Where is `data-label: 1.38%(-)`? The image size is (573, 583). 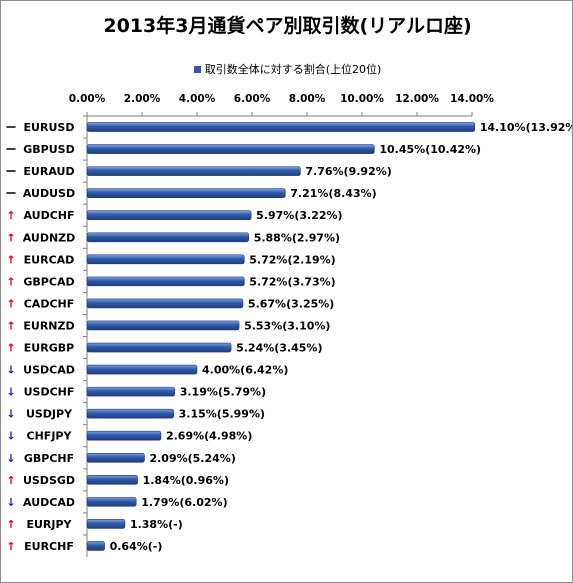
data-label: 1.38%(-) is located at coordinates (156, 524).